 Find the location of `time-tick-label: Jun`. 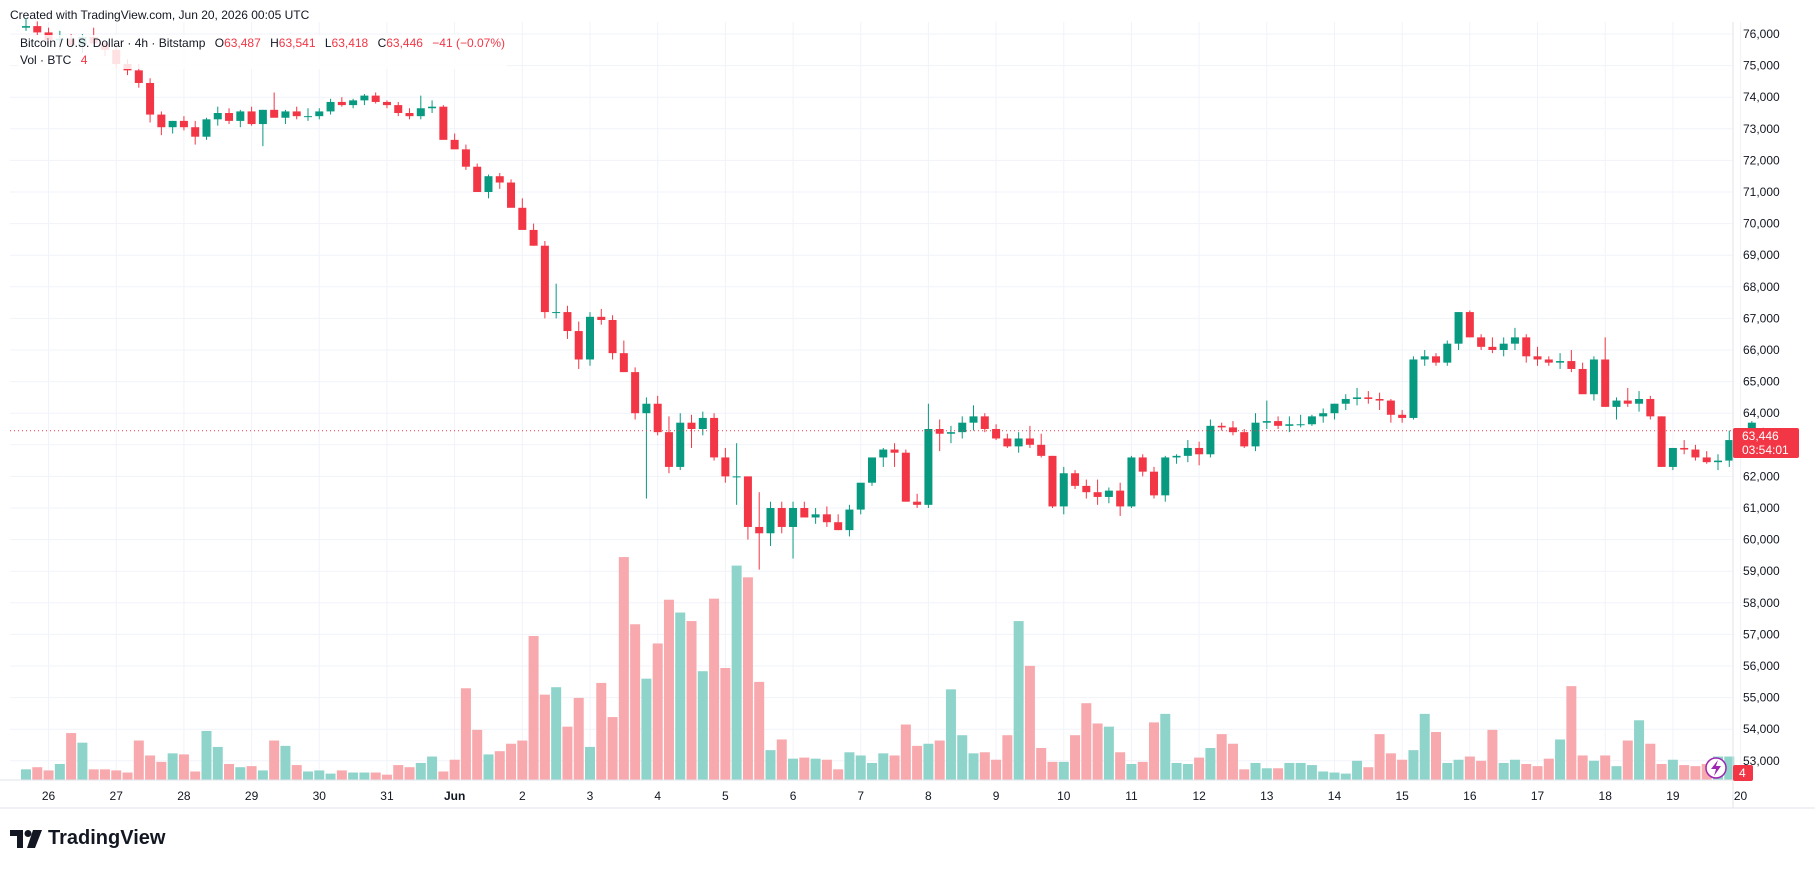

time-tick-label: Jun is located at coordinates (454, 796).